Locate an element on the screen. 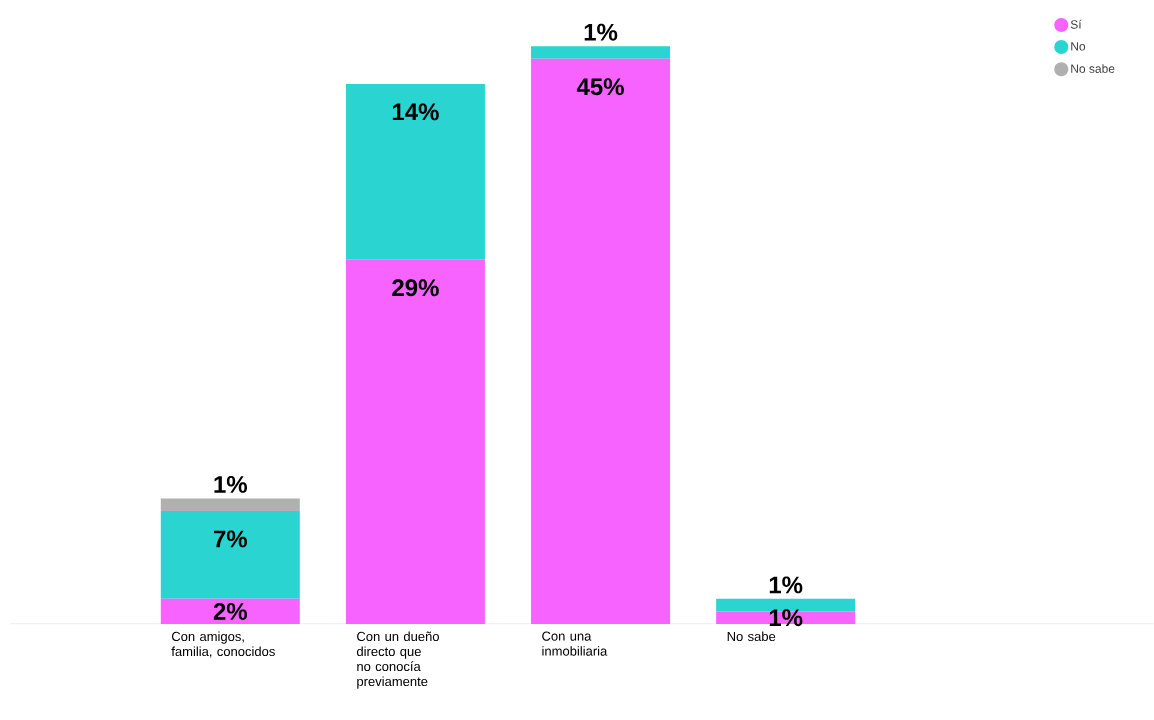  legend-label: No is located at coordinates (1078, 46).